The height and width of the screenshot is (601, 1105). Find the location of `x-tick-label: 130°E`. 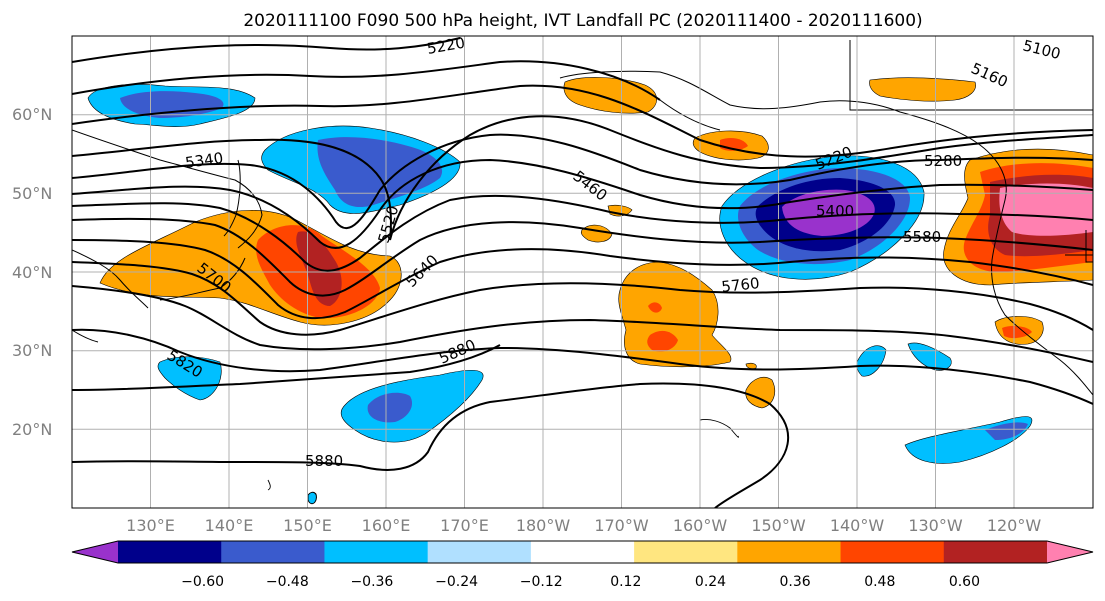

x-tick-label: 130°E is located at coordinates (150, 525).